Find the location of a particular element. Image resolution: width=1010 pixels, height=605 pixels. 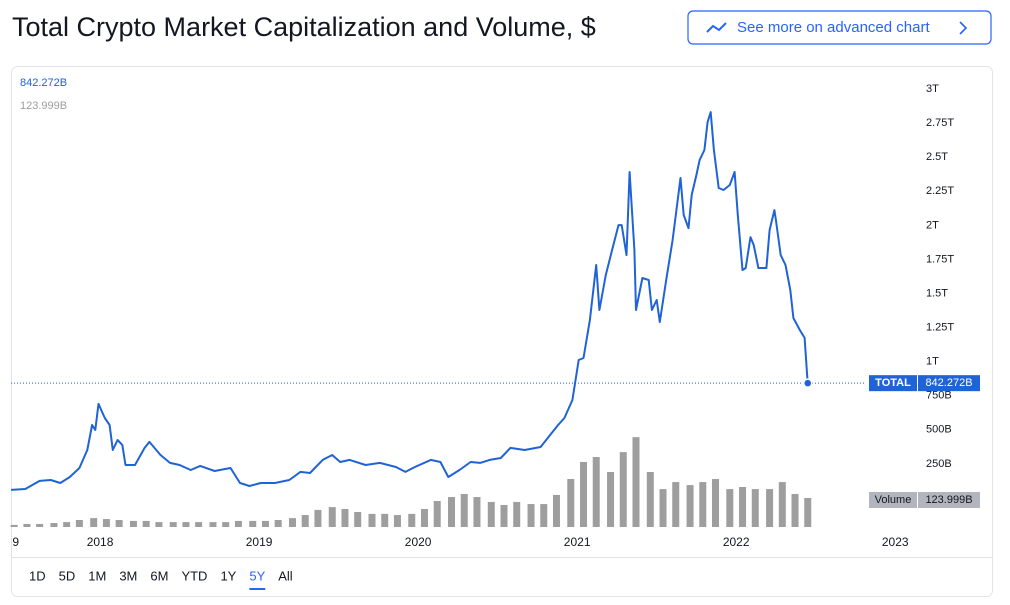

button-text: See more on advanced chart is located at coordinates (833, 27).